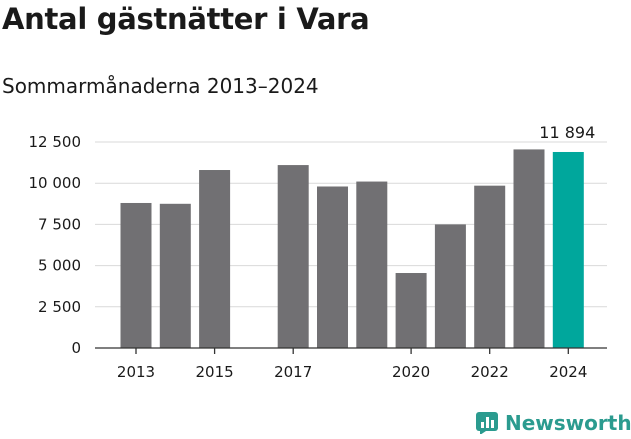  Describe the element at coordinates (568, 423) in the screenshot. I see `brand-name: Newsworthy` at that location.